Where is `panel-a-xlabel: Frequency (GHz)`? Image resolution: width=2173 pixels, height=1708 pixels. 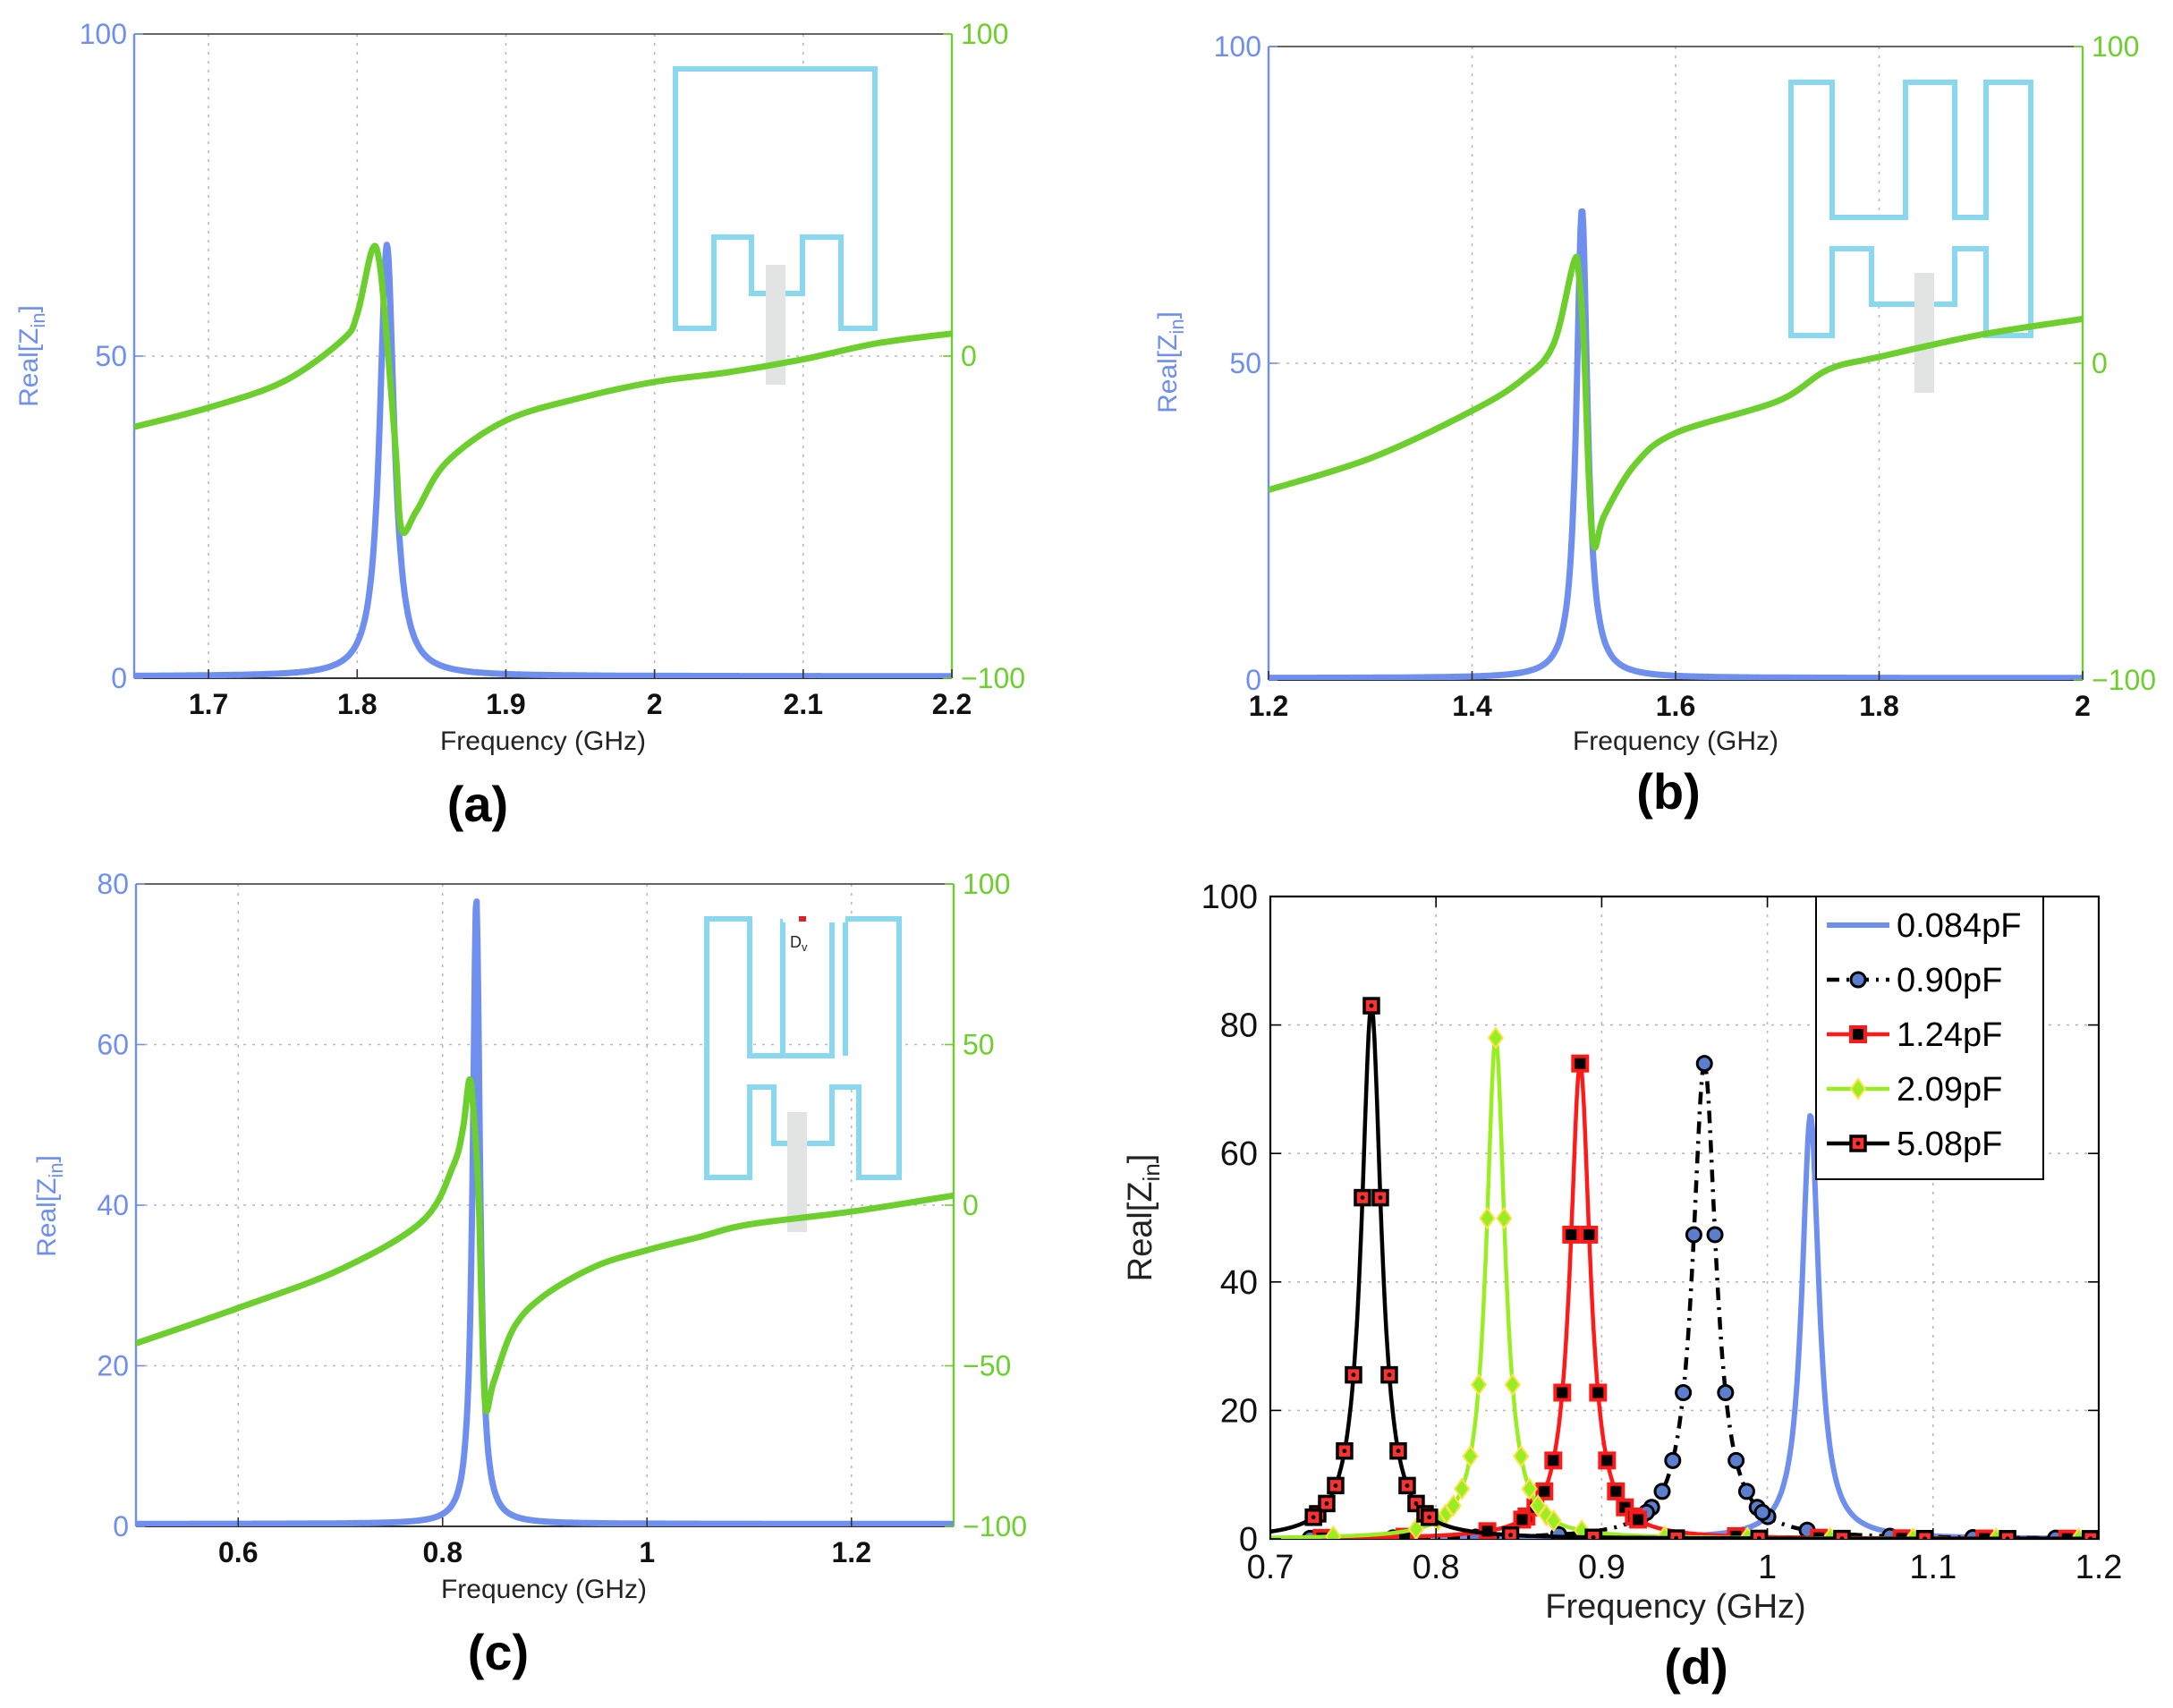
panel-a-xlabel: Frequency (GHz) is located at coordinates (543, 741).